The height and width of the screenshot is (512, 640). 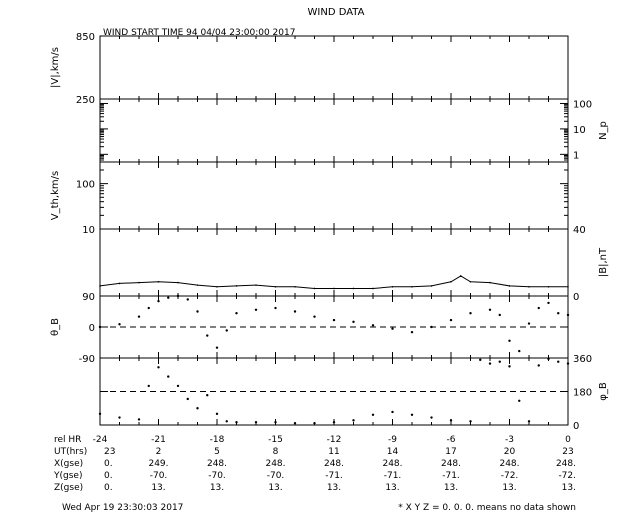 I want to click on x-cell: -3, so click(x=509, y=440).